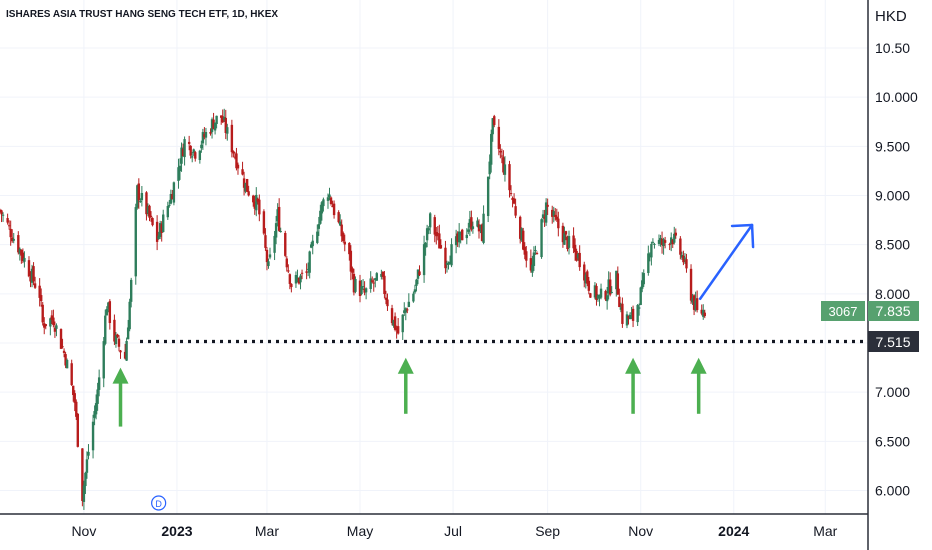 The width and height of the screenshot is (932, 550). Describe the element at coordinates (892, 245) in the screenshot. I see `y-tick-label: 8.500` at that location.